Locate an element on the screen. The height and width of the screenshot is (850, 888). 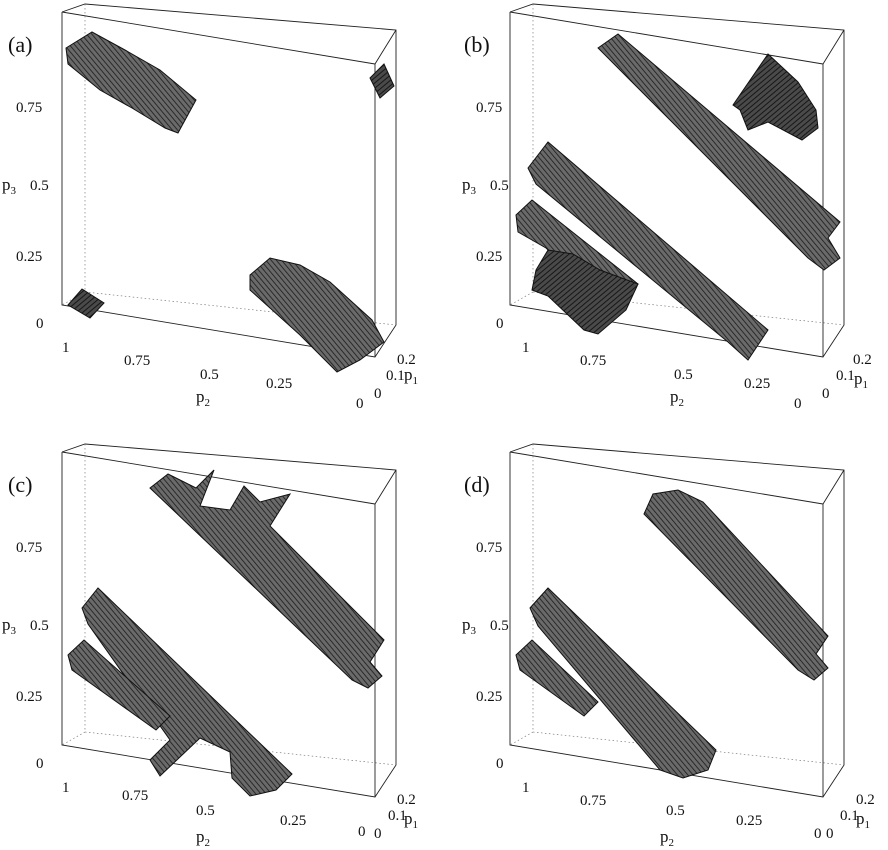
panel-label: (b) is located at coordinates (477, 44).